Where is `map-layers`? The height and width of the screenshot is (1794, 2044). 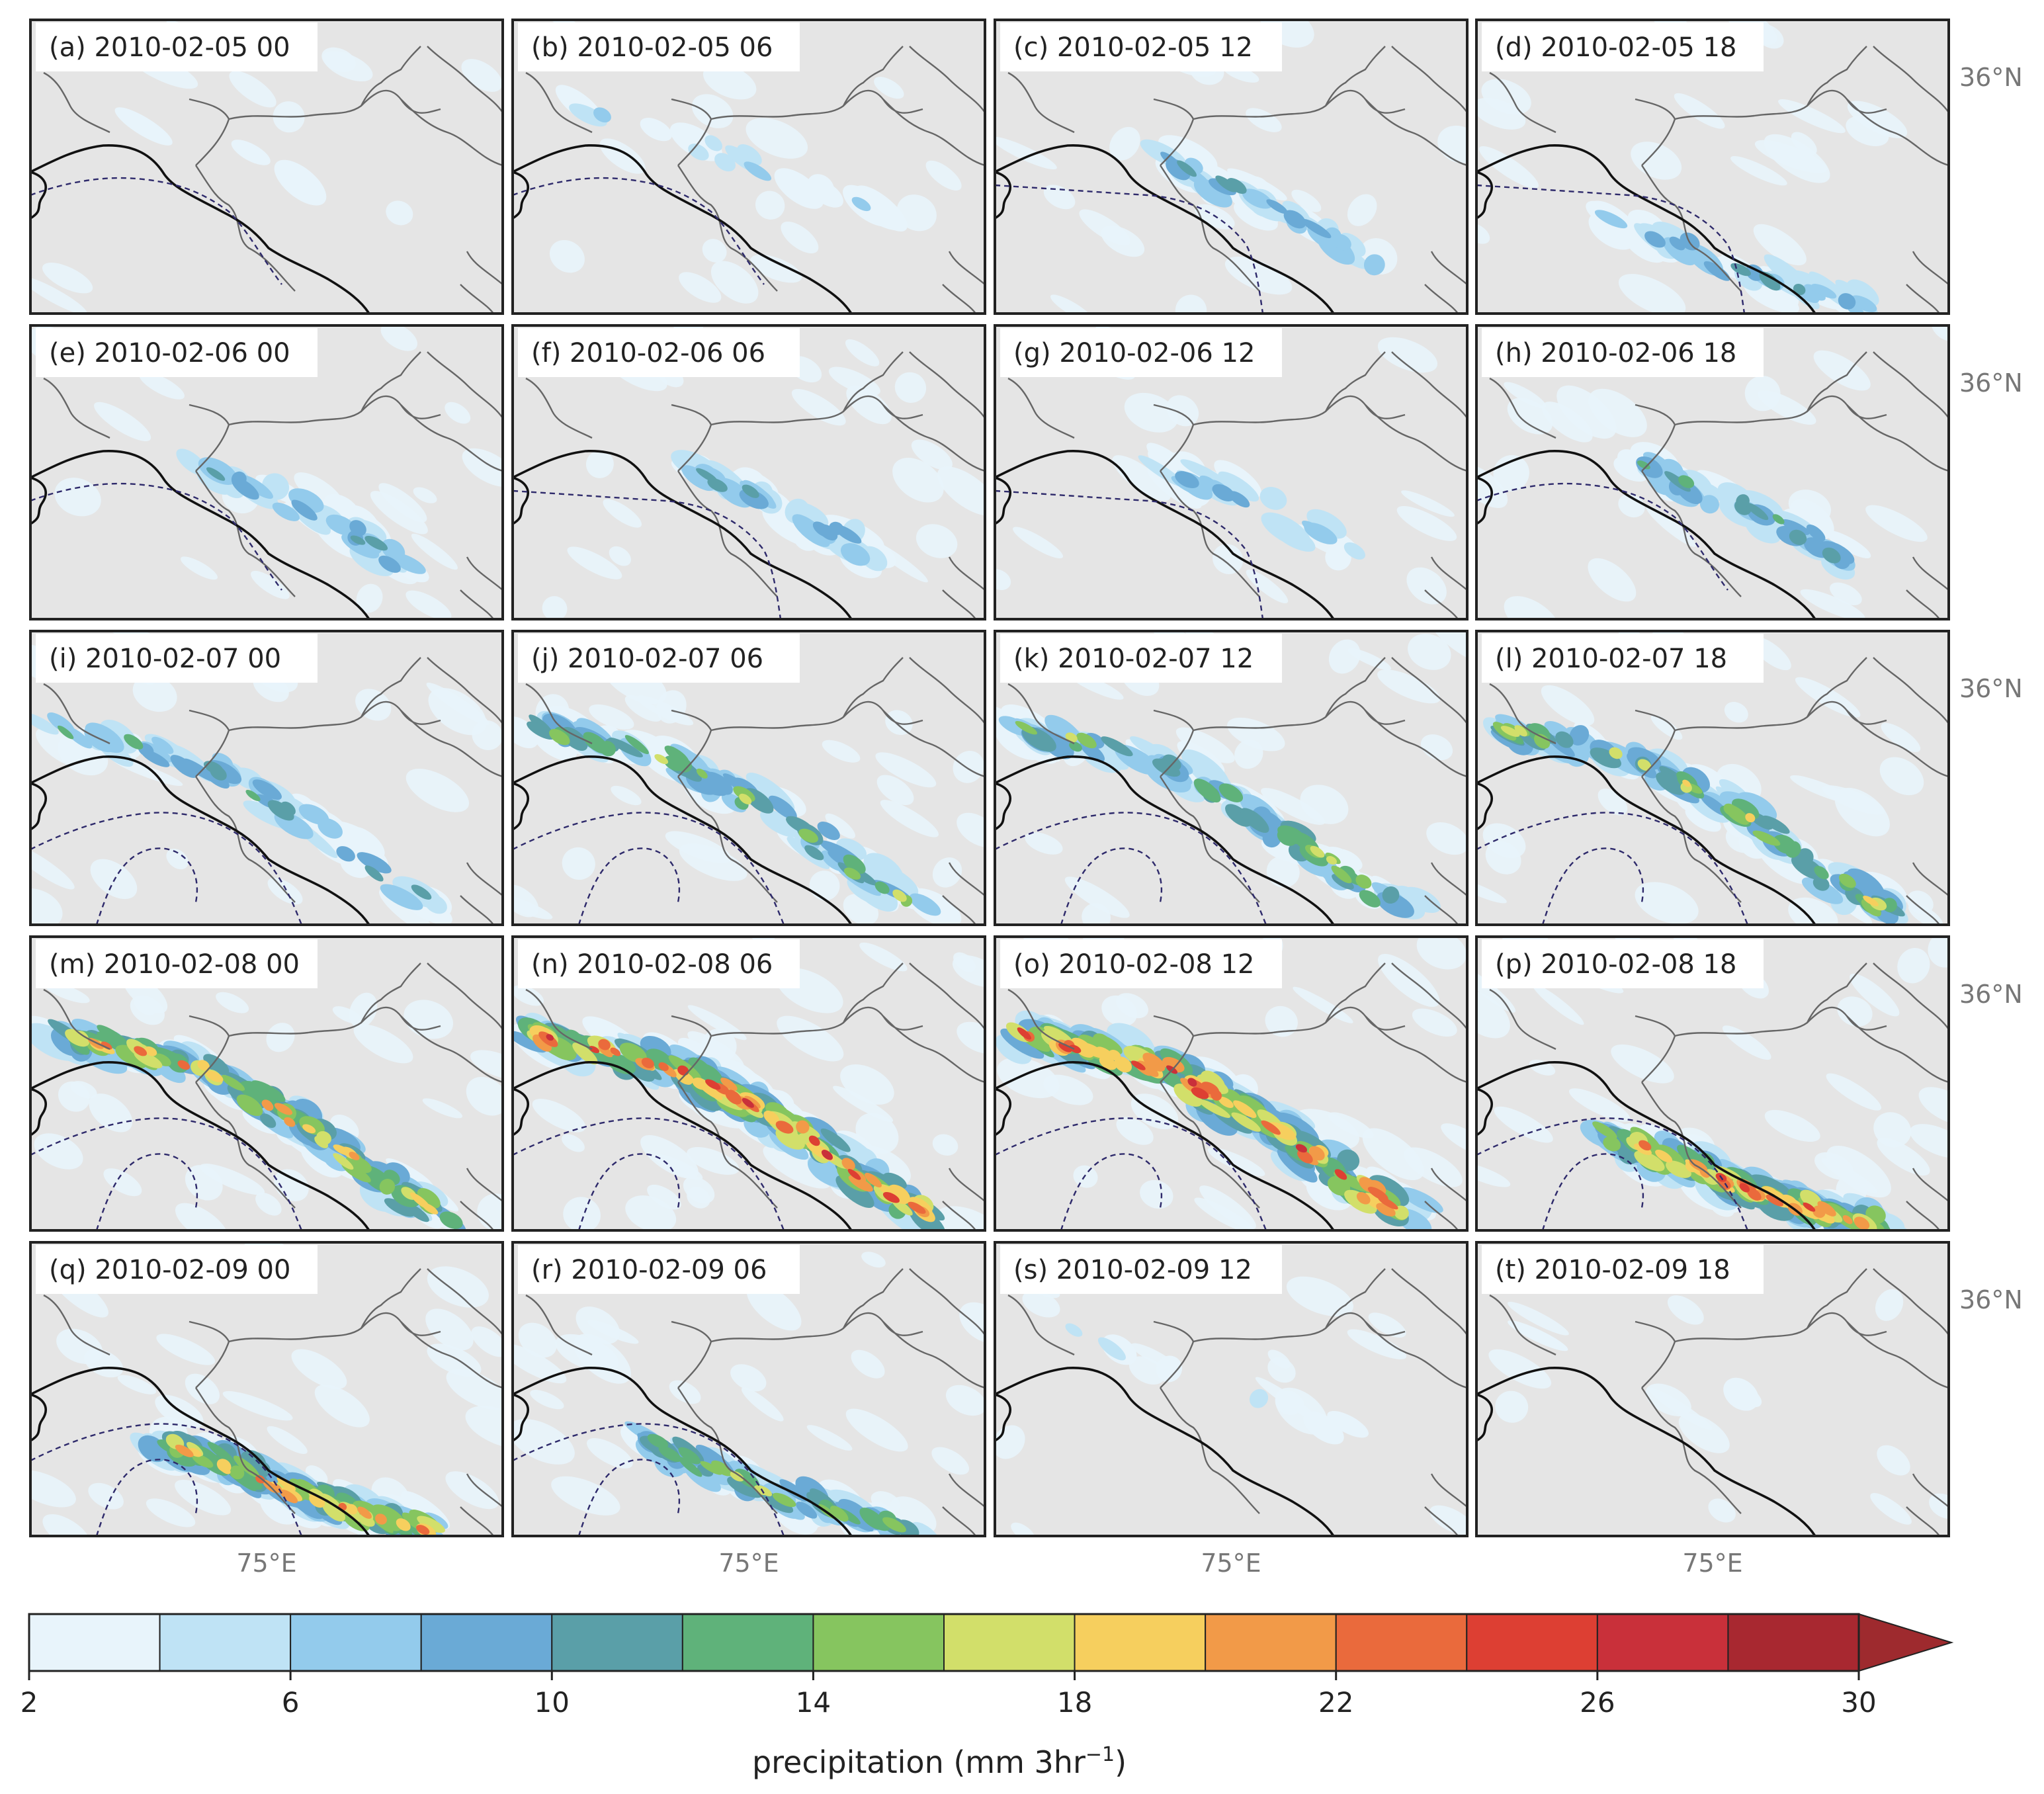
map-layers is located at coordinates (749, 1392).